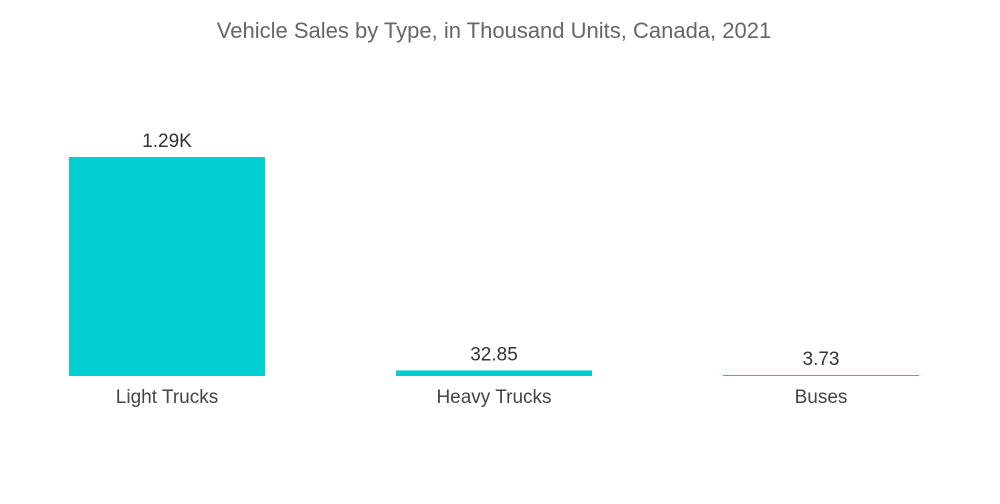  Describe the element at coordinates (821, 397) in the screenshot. I see `x-tick-label-buses: Buses` at that location.